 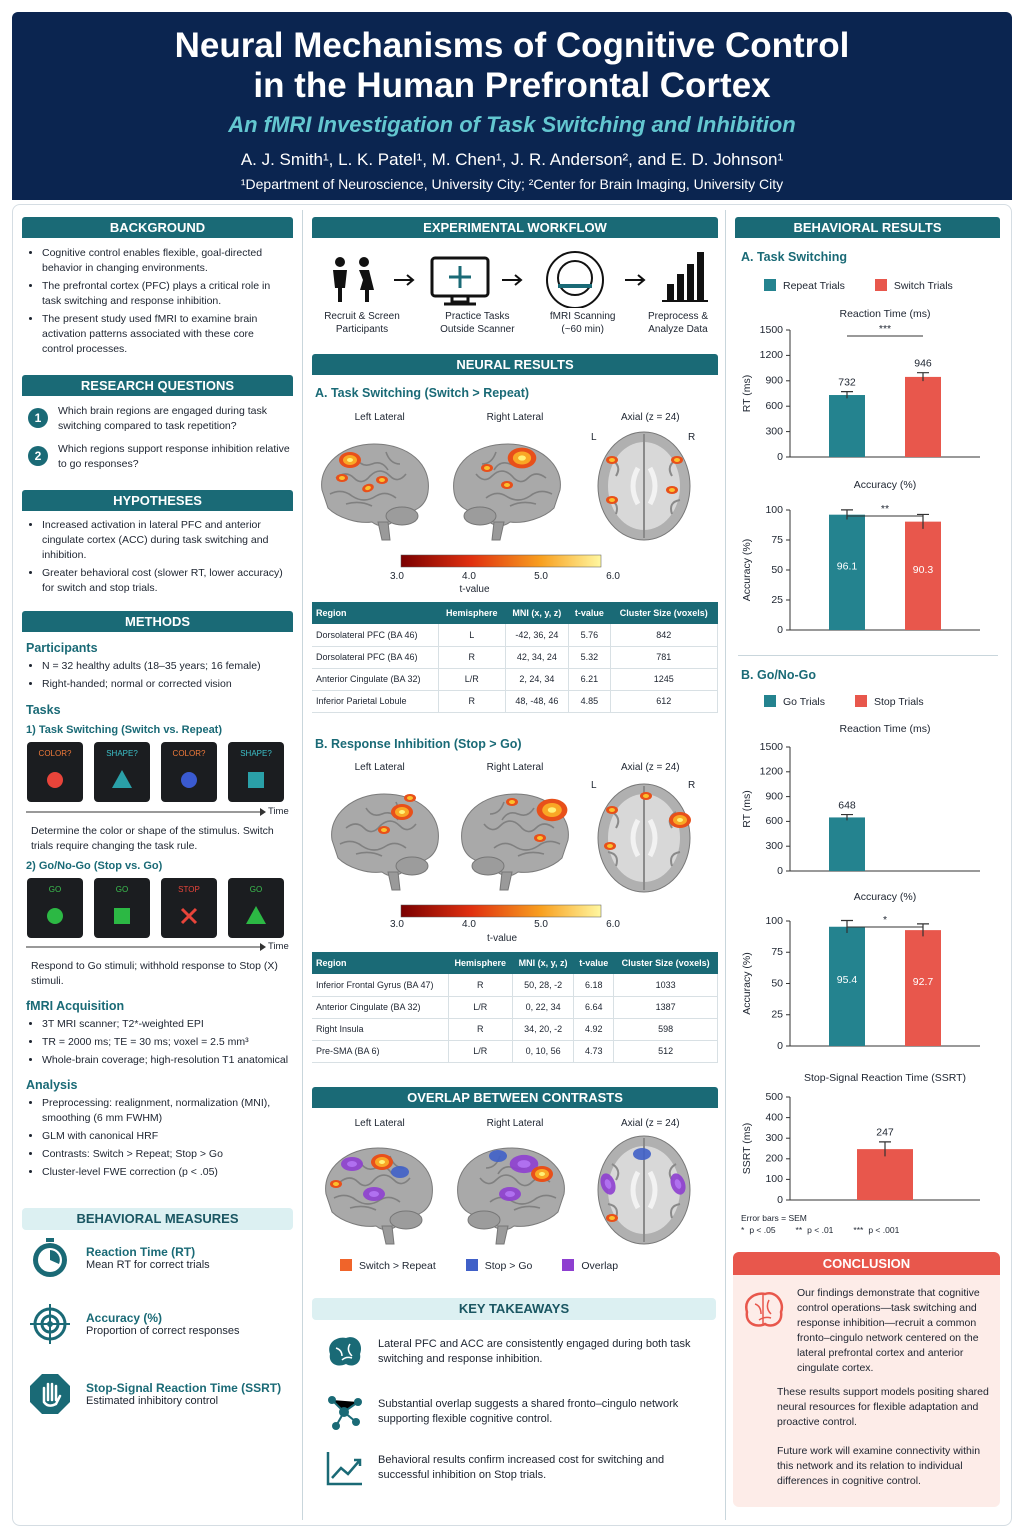 What do you see at coordinates (155, 908) in the screenshot?
I see `trial-sequence: GO GO STOP GO` at bounding box center [155, 908].